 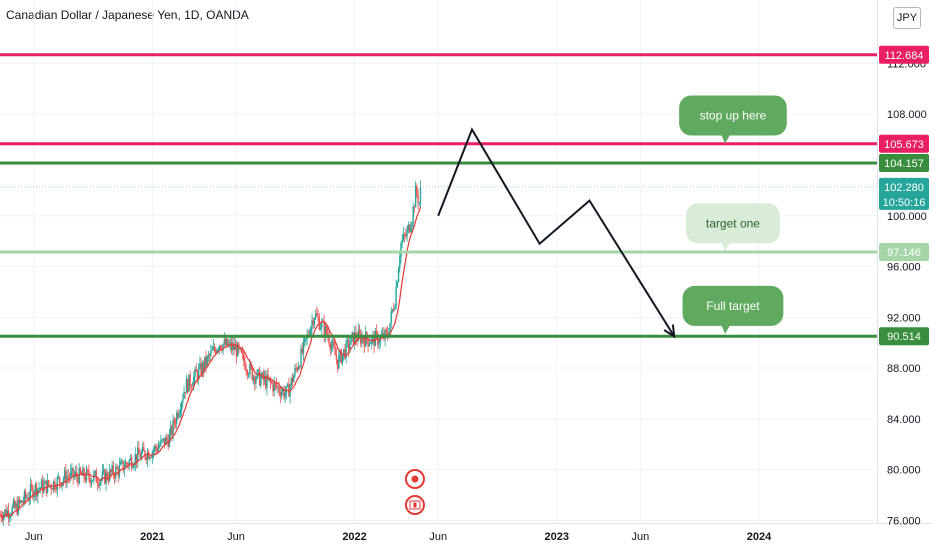 I want to click on annotation-bubble: stop up here, so click(x=733, y=119).